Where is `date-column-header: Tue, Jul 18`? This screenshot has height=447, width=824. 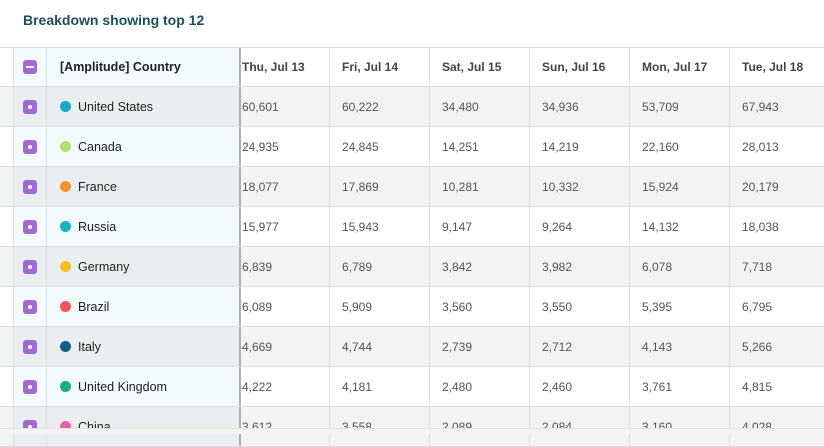
date-column-header: Tue, Jul 18 is located at coordinates (773, 67).